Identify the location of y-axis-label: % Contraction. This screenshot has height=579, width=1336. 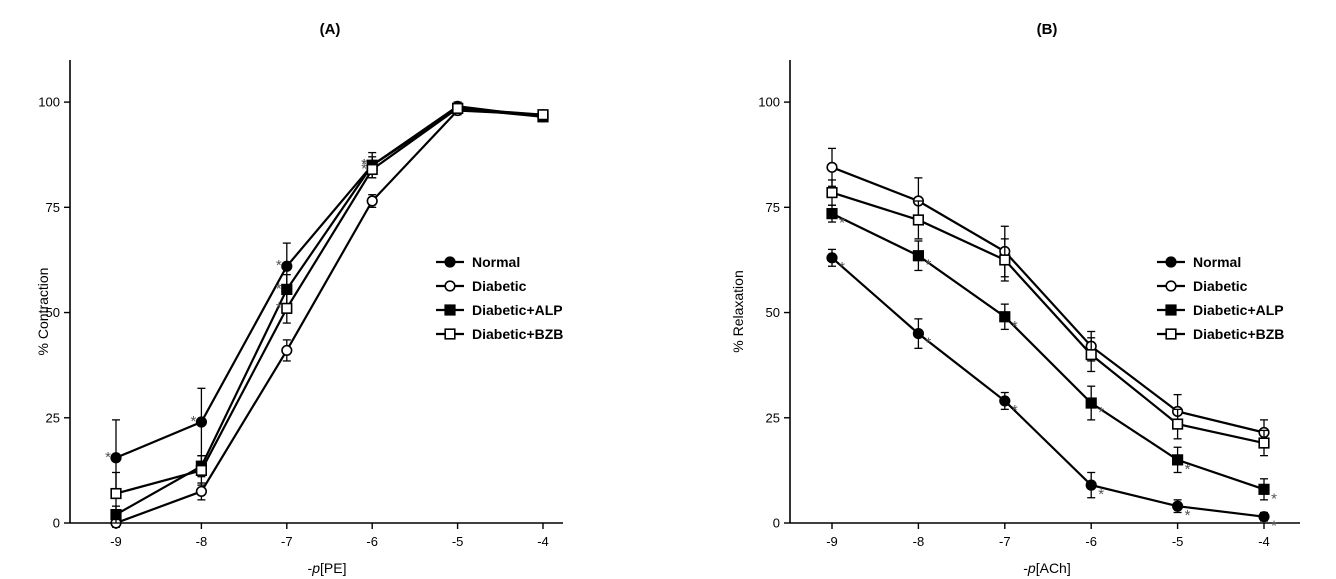
(43, 312).